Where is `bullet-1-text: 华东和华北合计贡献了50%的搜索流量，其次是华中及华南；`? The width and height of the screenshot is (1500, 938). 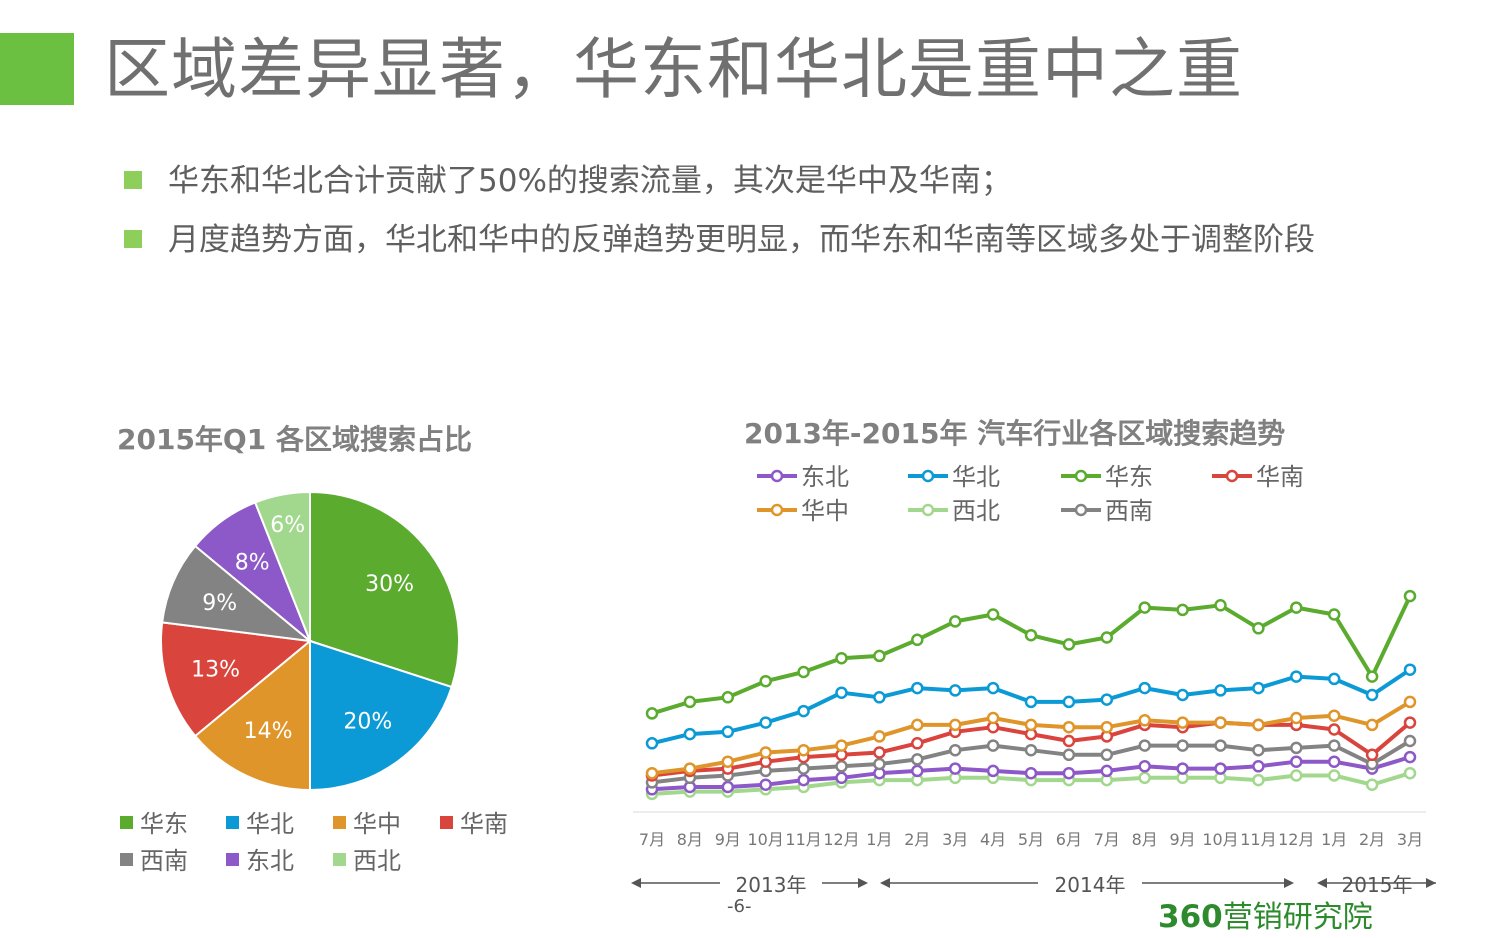
bullet-1-text: 华东和华北合计贡献了50%的搜索流量，其次是华中及华南； is located at coordinates (590, 181).